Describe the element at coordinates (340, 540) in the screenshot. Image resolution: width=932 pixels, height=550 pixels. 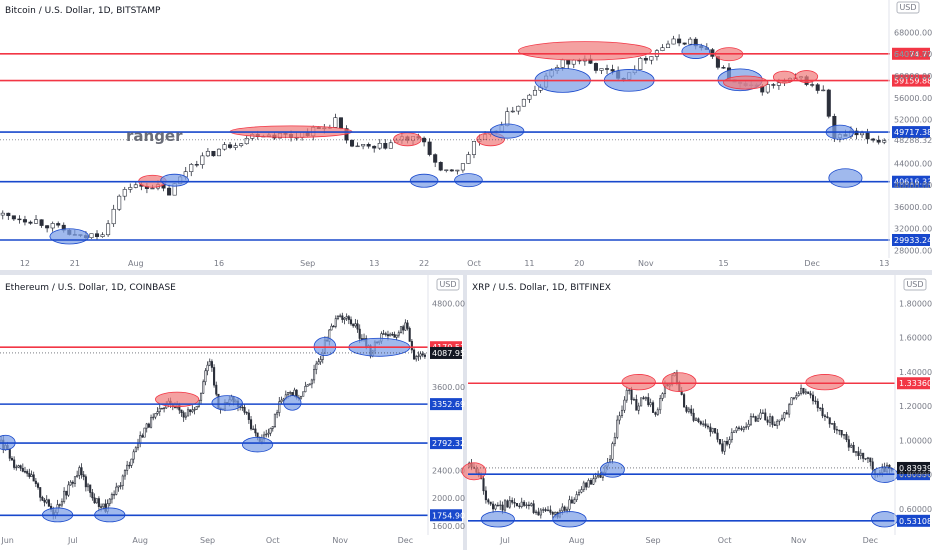
I see `x-tick-label: Nov` at that location.